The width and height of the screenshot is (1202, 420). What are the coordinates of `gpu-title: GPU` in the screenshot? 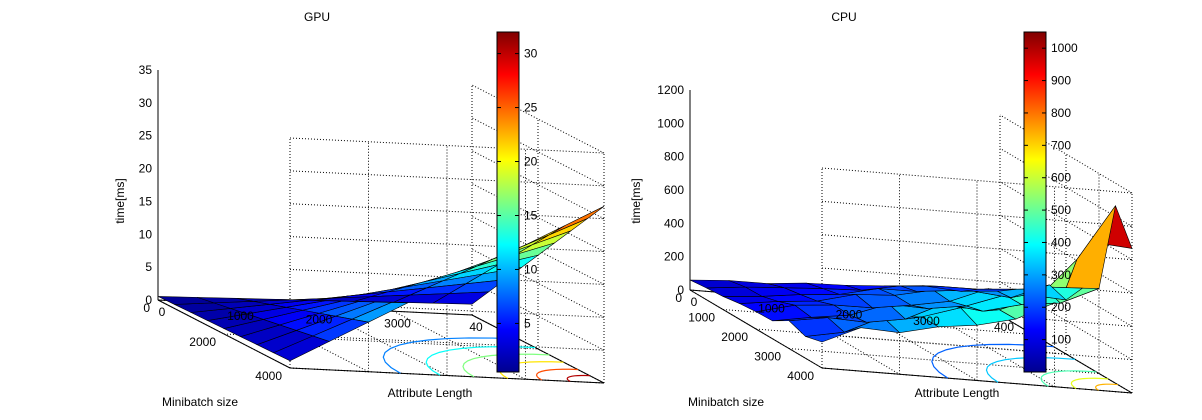 It's located at (317, 17).